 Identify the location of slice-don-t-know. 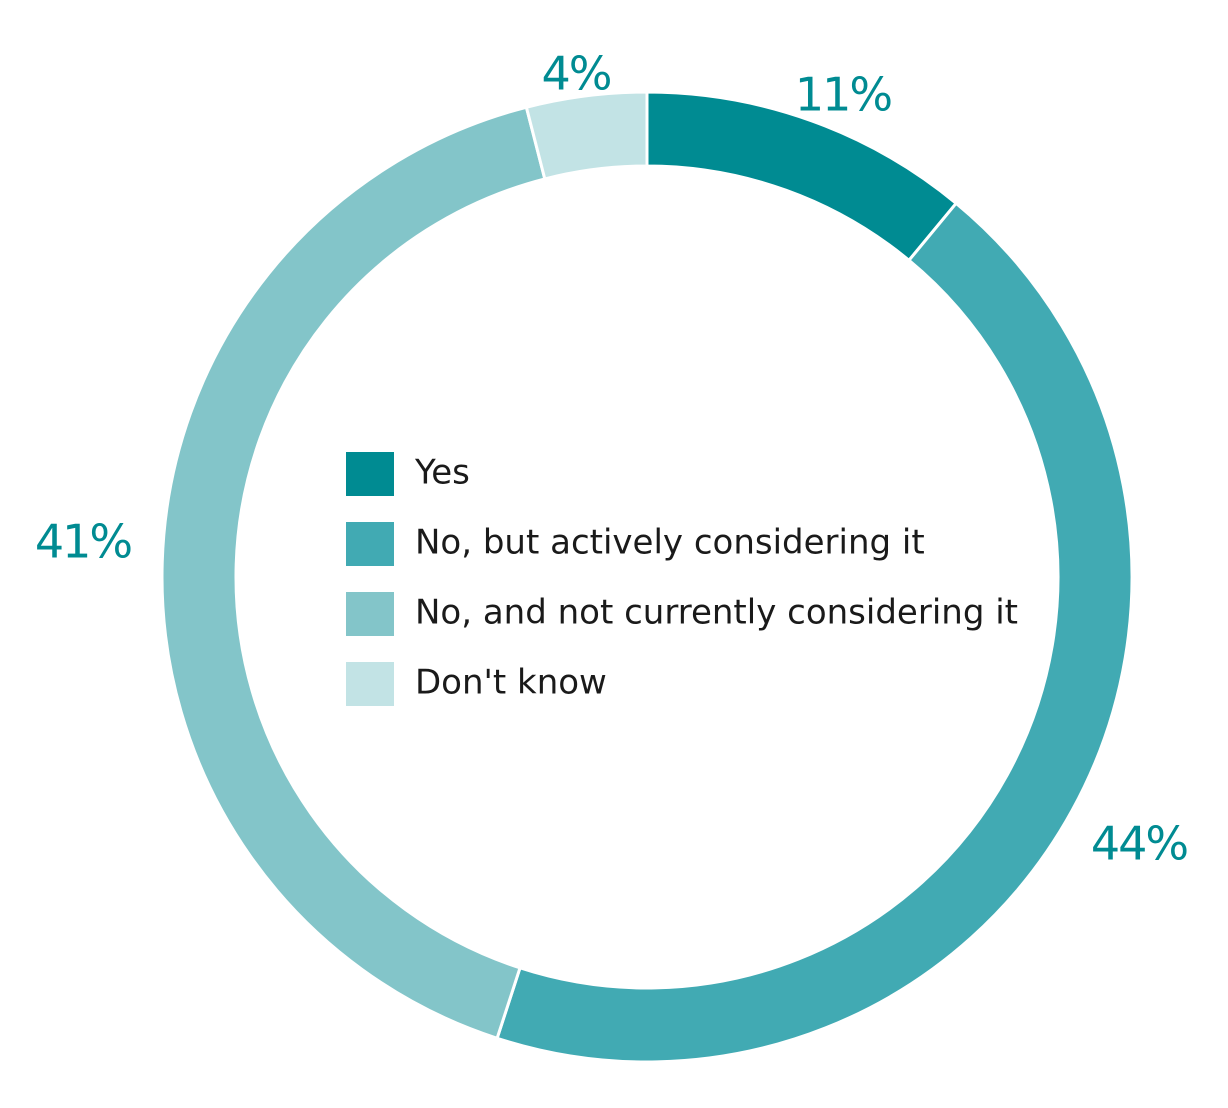
(586, 135).